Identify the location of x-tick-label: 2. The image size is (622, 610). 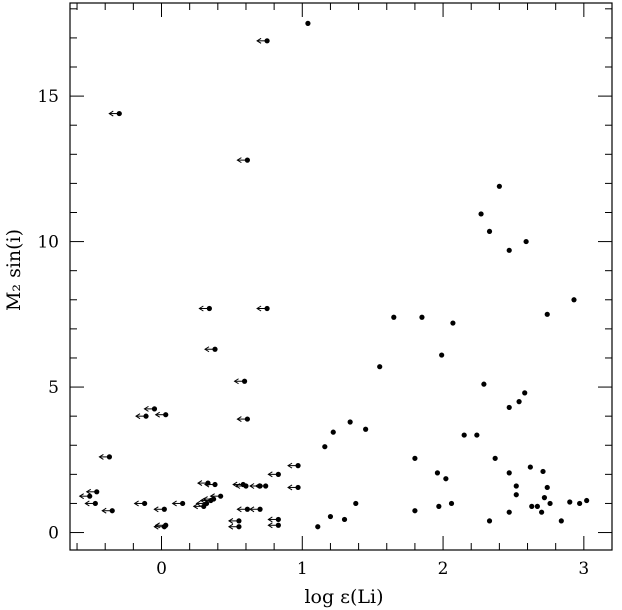
(443, 569).